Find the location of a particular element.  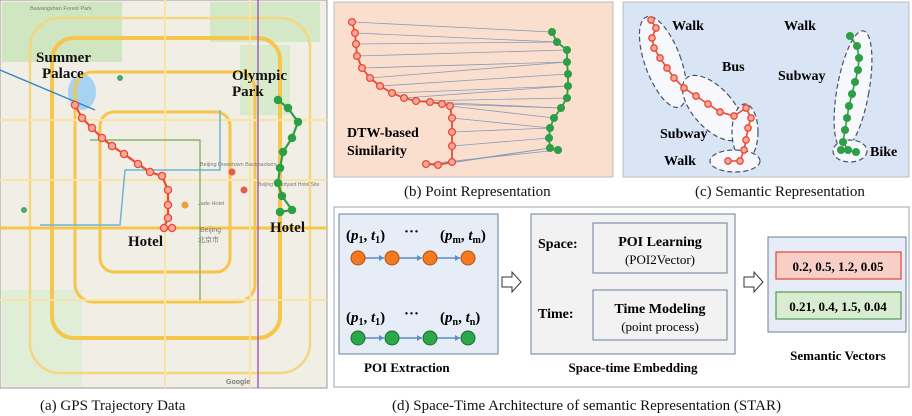

vector-red is located at coordinates (838, 265).